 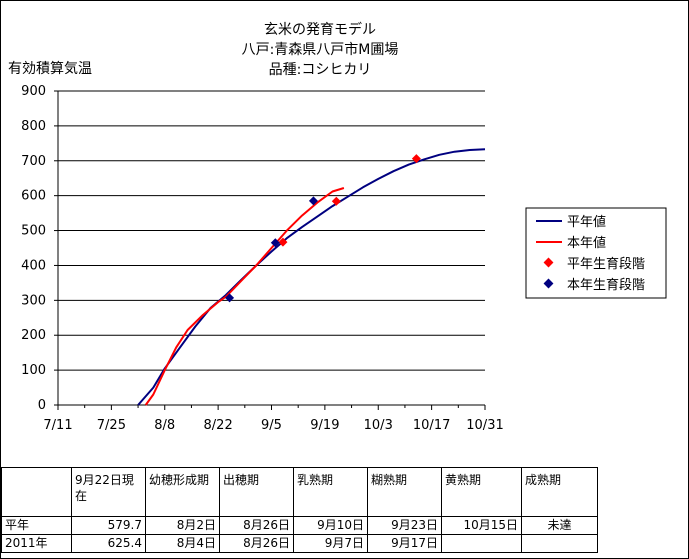 I want to click on table-cell: 平年, so click(x=36, y=525).